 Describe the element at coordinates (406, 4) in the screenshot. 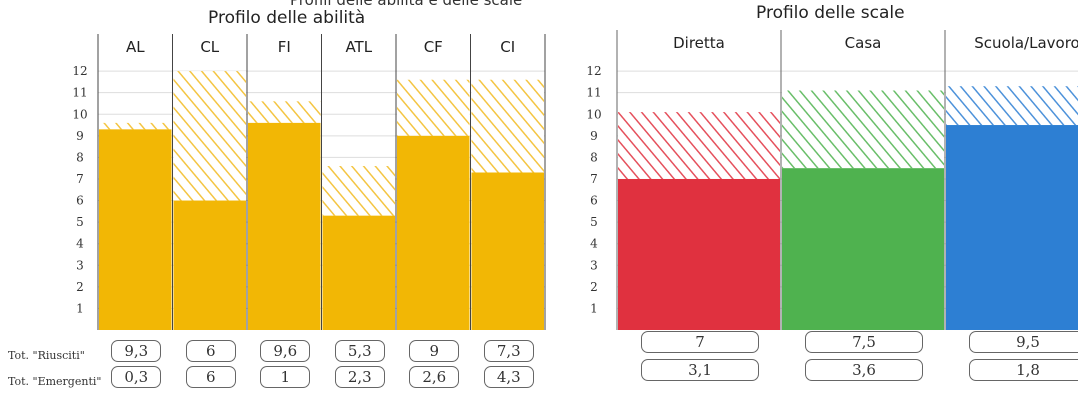

I see `header-fragment: Profili delle abilità e delle scale` at that location.